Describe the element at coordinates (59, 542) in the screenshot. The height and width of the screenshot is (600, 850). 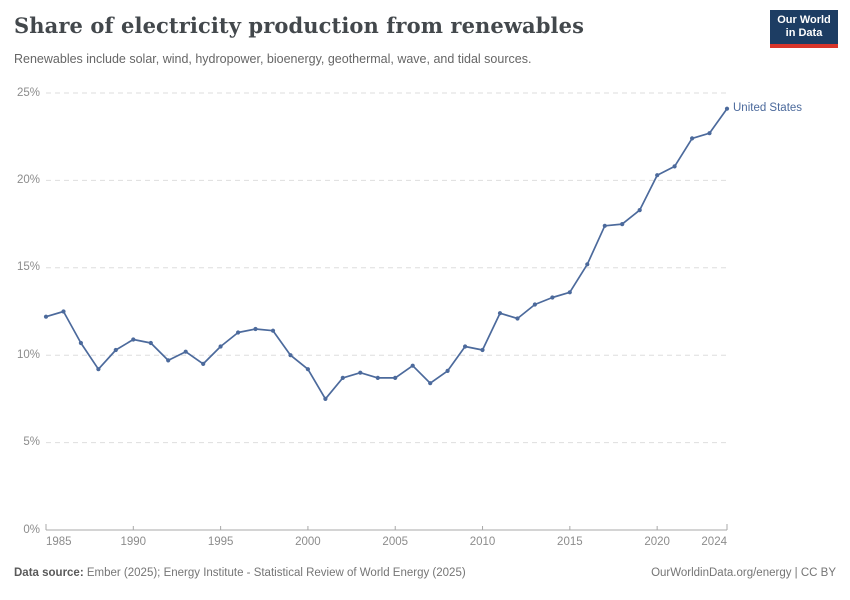
I see `x-axis-tick-label: 1985` at that location.